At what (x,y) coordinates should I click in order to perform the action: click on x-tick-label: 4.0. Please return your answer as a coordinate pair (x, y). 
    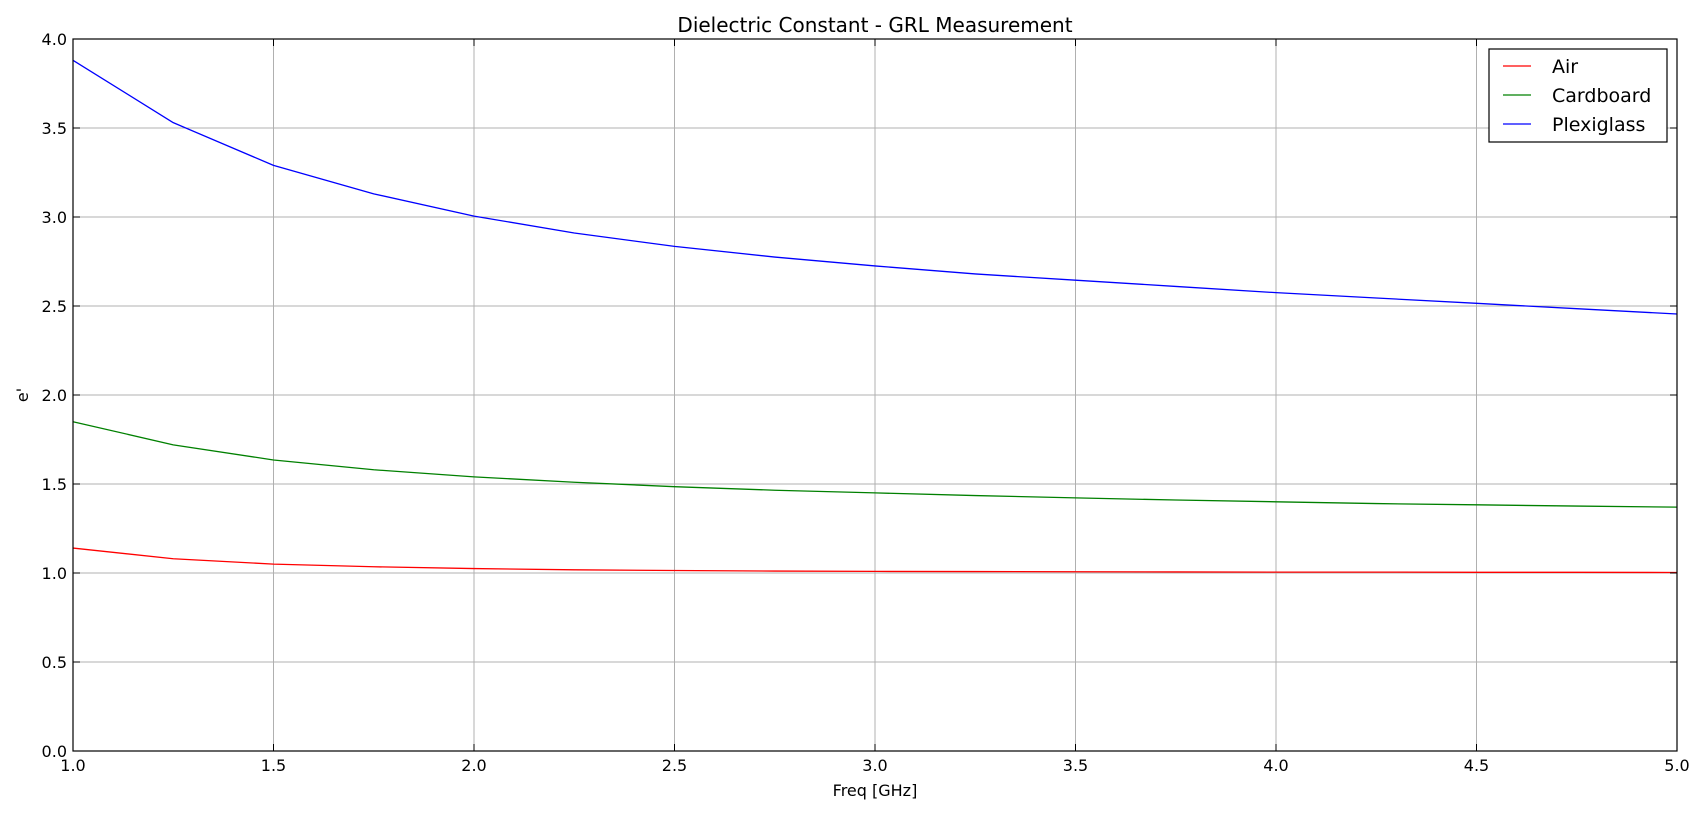
    Looking at the image, I should click on (1275, 765).